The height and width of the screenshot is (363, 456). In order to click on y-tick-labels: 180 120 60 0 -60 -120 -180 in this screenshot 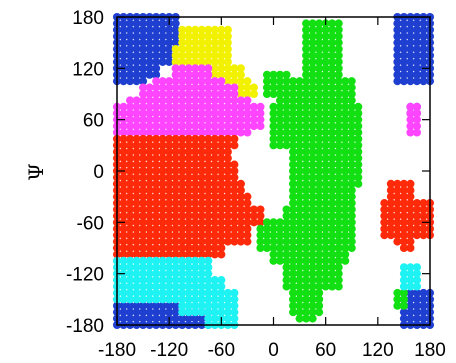, I will do `click(85, 172)`.